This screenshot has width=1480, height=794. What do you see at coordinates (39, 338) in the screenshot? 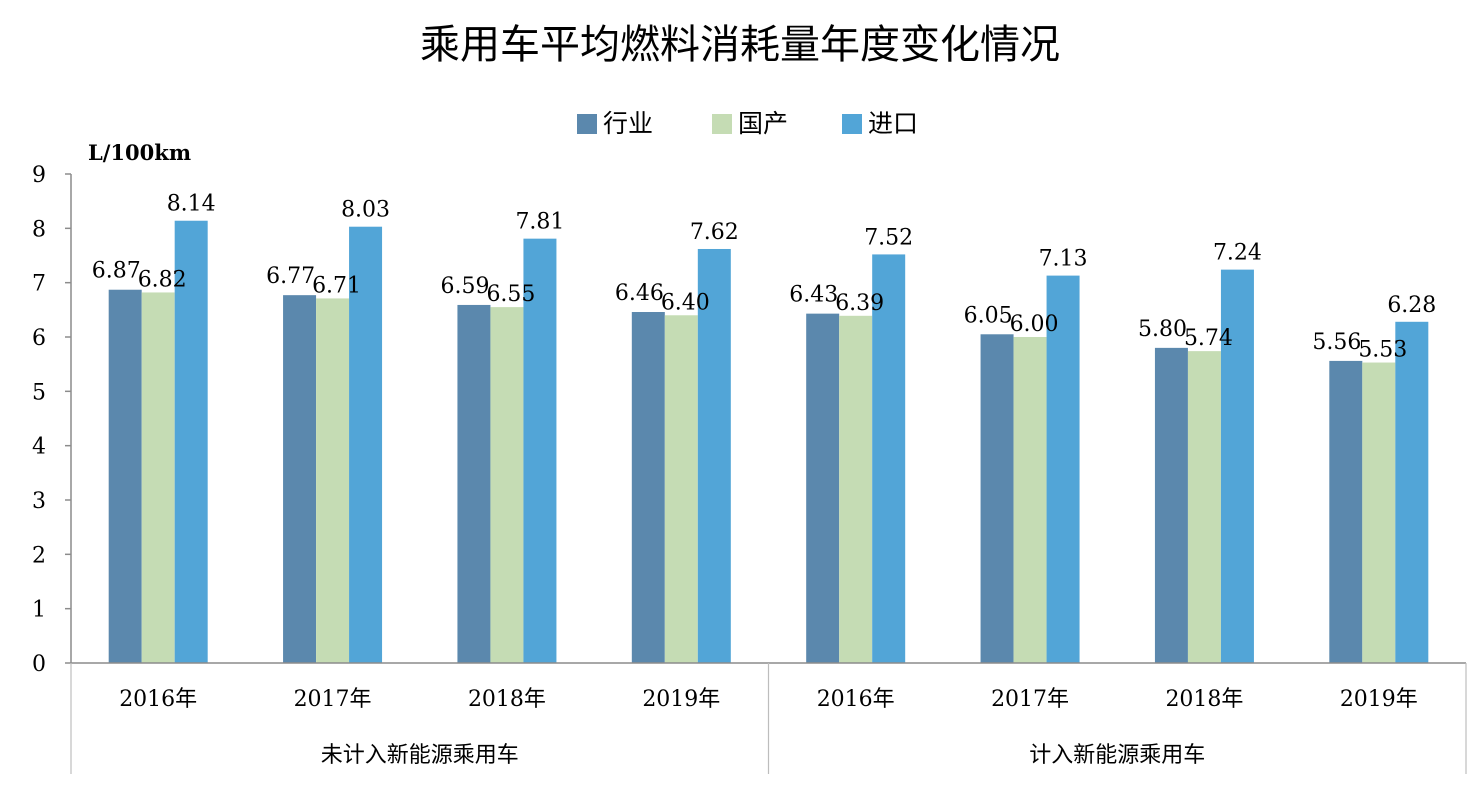
I see `y-tick-label-6: 6` at bounding box center [39, 338].